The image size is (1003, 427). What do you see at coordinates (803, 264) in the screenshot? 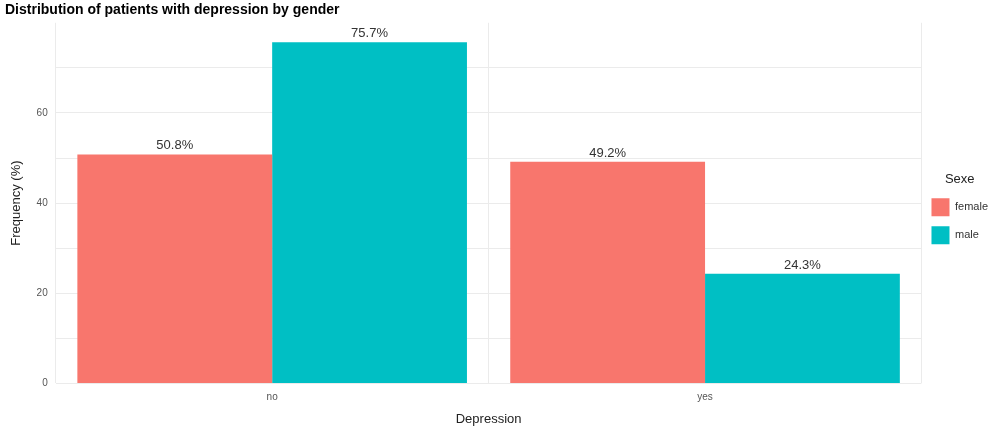
I see `data-label: 24.3%` at bounding box center [803, 264].